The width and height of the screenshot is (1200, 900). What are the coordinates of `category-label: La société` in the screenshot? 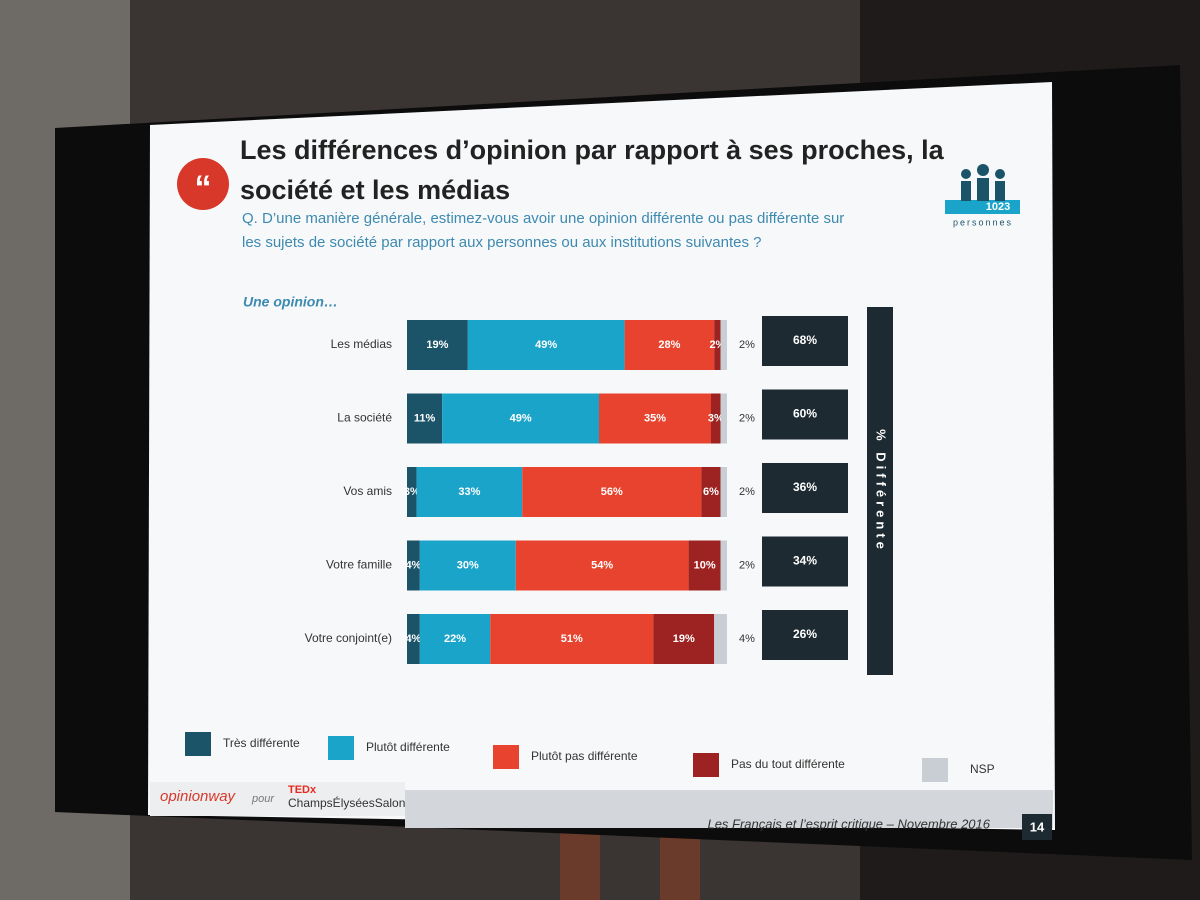 It's located at (364, 418).